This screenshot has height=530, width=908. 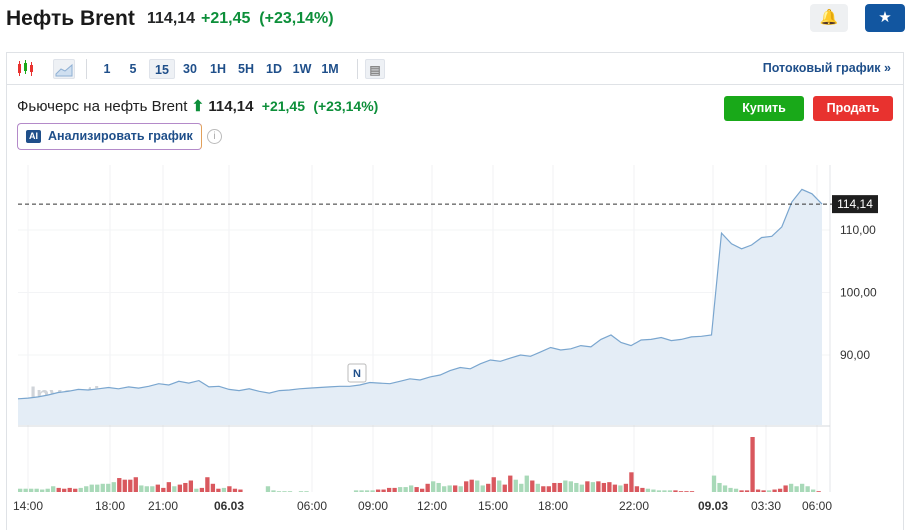 I want to click on interval-30: 30, so click(x=190, y=69).